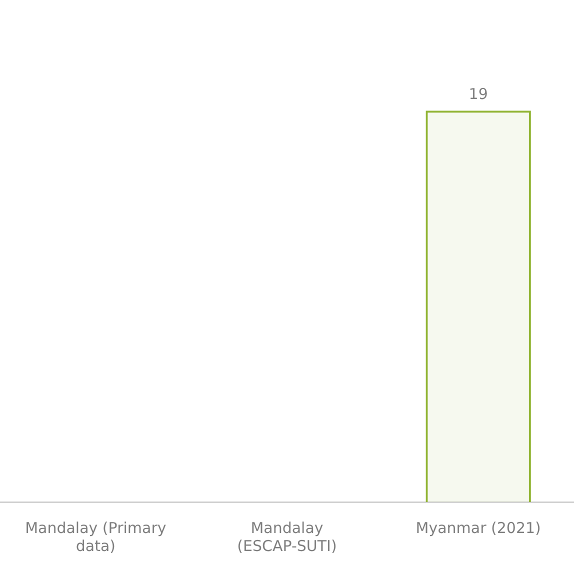 The image size is (574, 584). What do you see at coordinates (478, 93) in the screenshot?
I see `data-label: 19` at bounding box center [478, 93].